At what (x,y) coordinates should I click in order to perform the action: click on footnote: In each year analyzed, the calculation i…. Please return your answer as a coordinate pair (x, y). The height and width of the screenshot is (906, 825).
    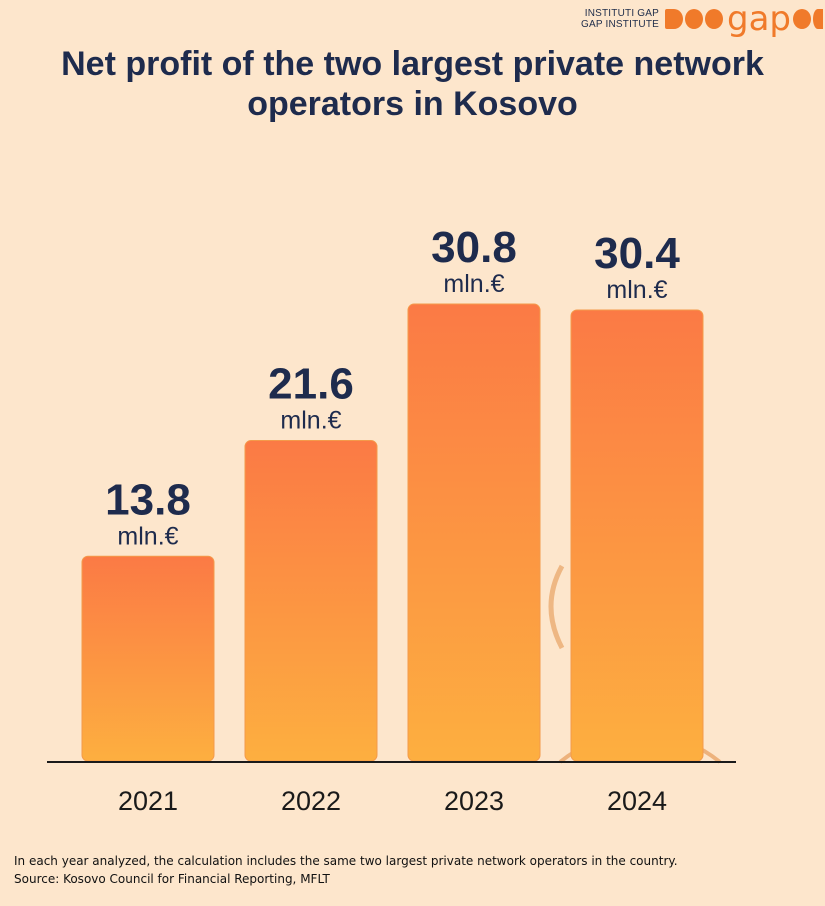
    Looking at the image, I should click on (414, 870).